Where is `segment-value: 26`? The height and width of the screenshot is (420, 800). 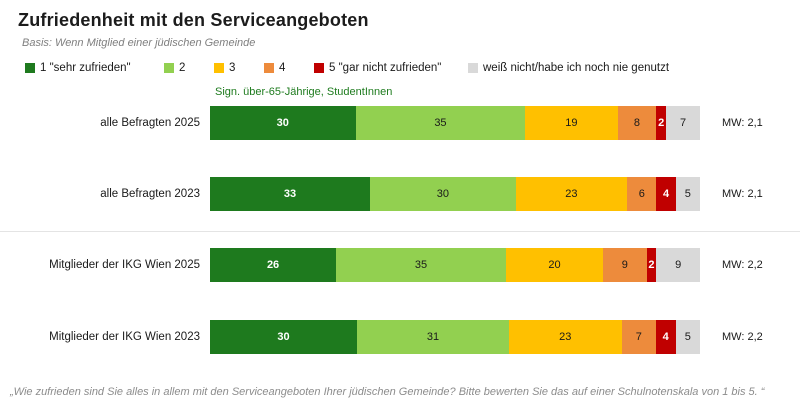 segment-value: 26 is located at coordinates (273, 265).